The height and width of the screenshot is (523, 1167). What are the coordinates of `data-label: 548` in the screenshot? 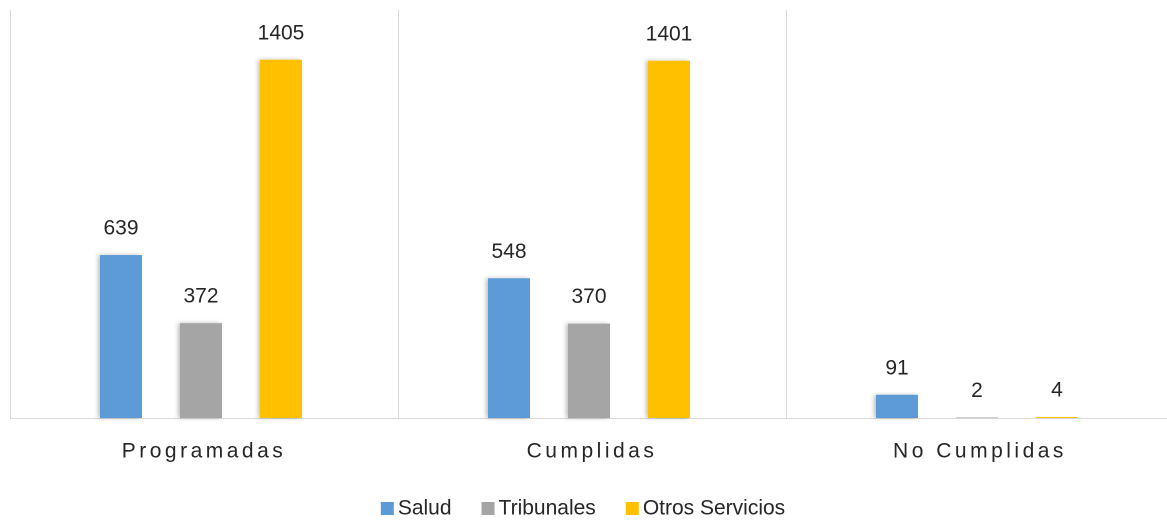 It's located at (508, 251).